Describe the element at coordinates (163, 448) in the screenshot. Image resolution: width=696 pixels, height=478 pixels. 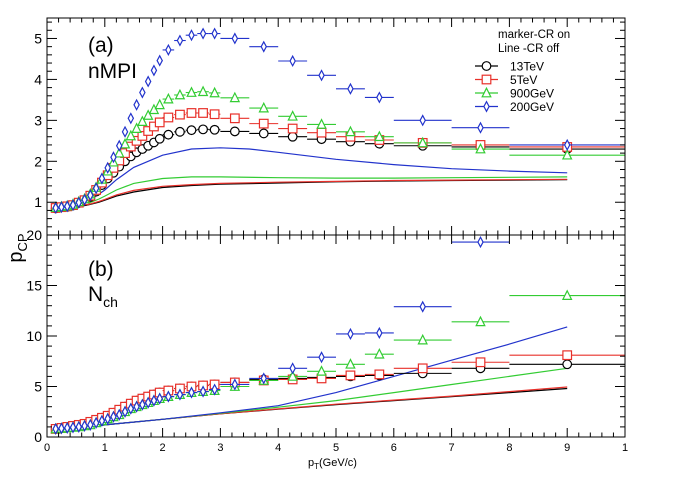
I see `panel-b-xtick-label: 2` at that location.